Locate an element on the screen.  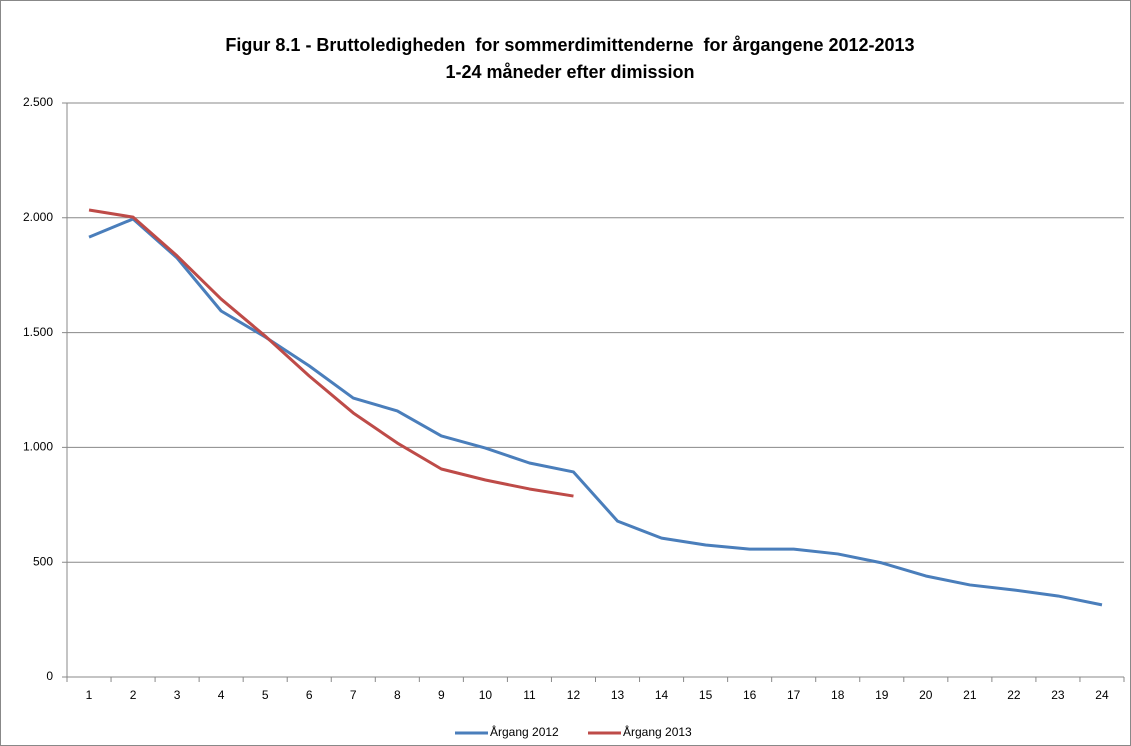
x-tick-label: 16 is located at coordinates (750, 695).